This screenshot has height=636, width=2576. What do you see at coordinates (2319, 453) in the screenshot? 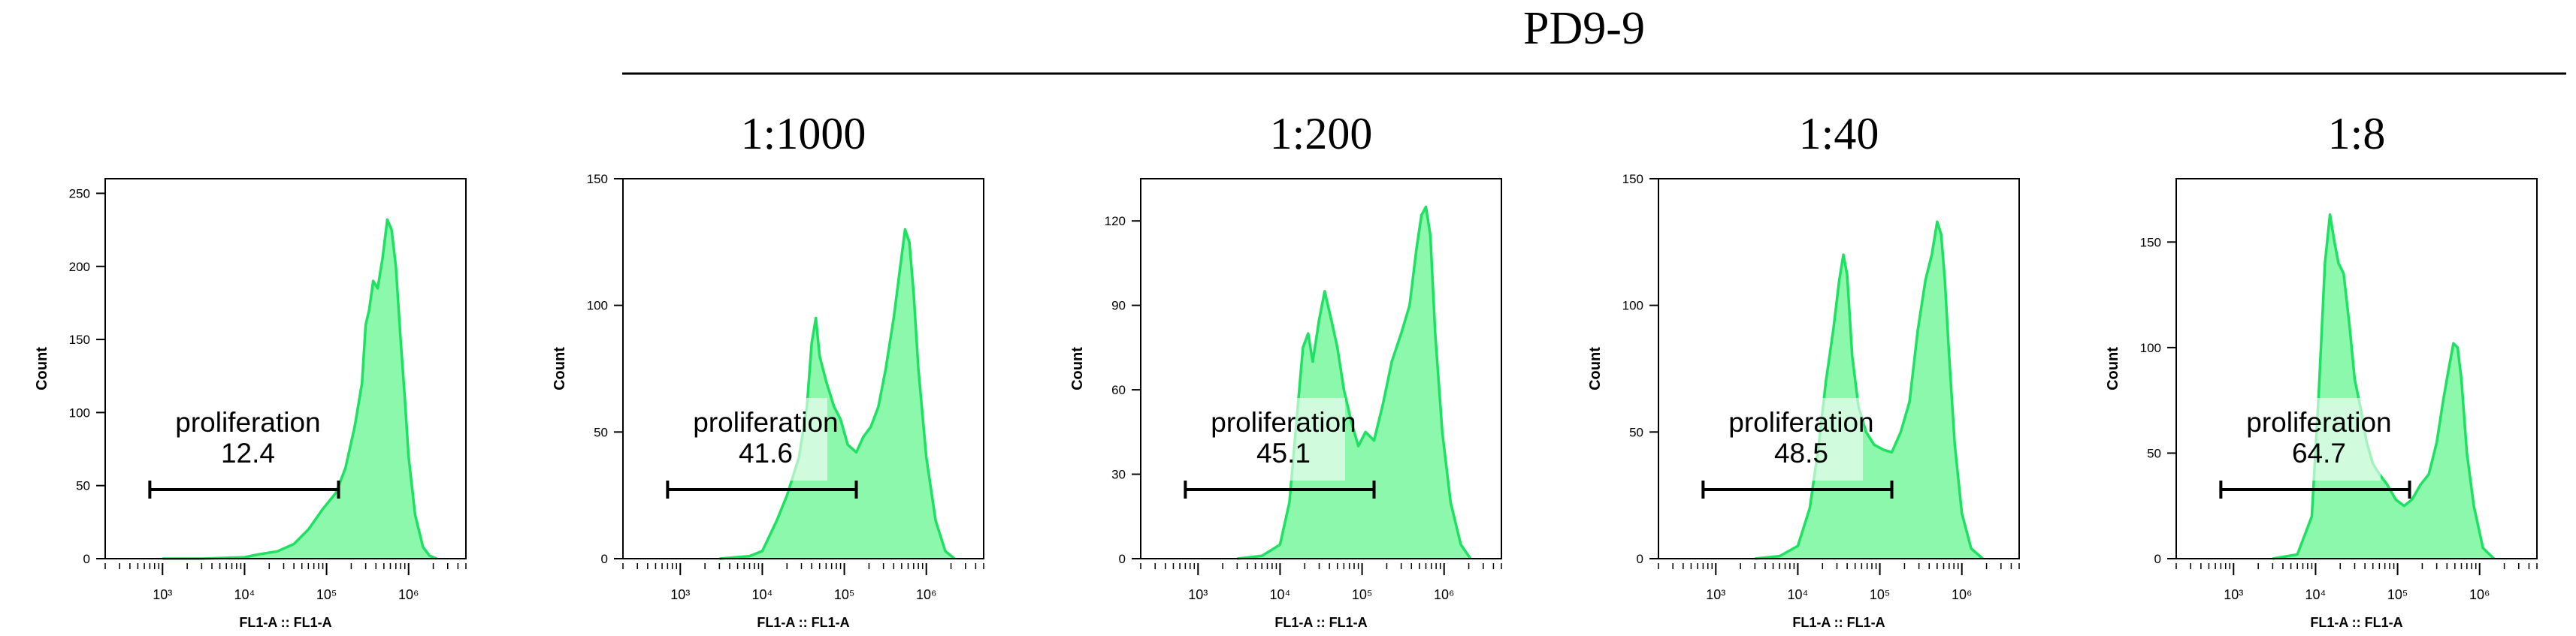
I see `gate-percent: 64.7` at bounding box center [2319, 453].